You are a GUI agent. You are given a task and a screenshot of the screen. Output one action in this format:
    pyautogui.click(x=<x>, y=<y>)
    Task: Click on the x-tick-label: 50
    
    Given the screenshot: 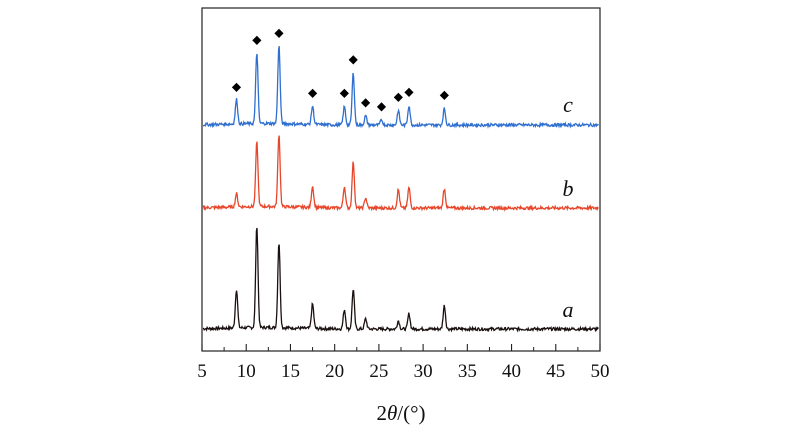 What is the action you would take?
    pyautogui.click(x=600, y=371)
    